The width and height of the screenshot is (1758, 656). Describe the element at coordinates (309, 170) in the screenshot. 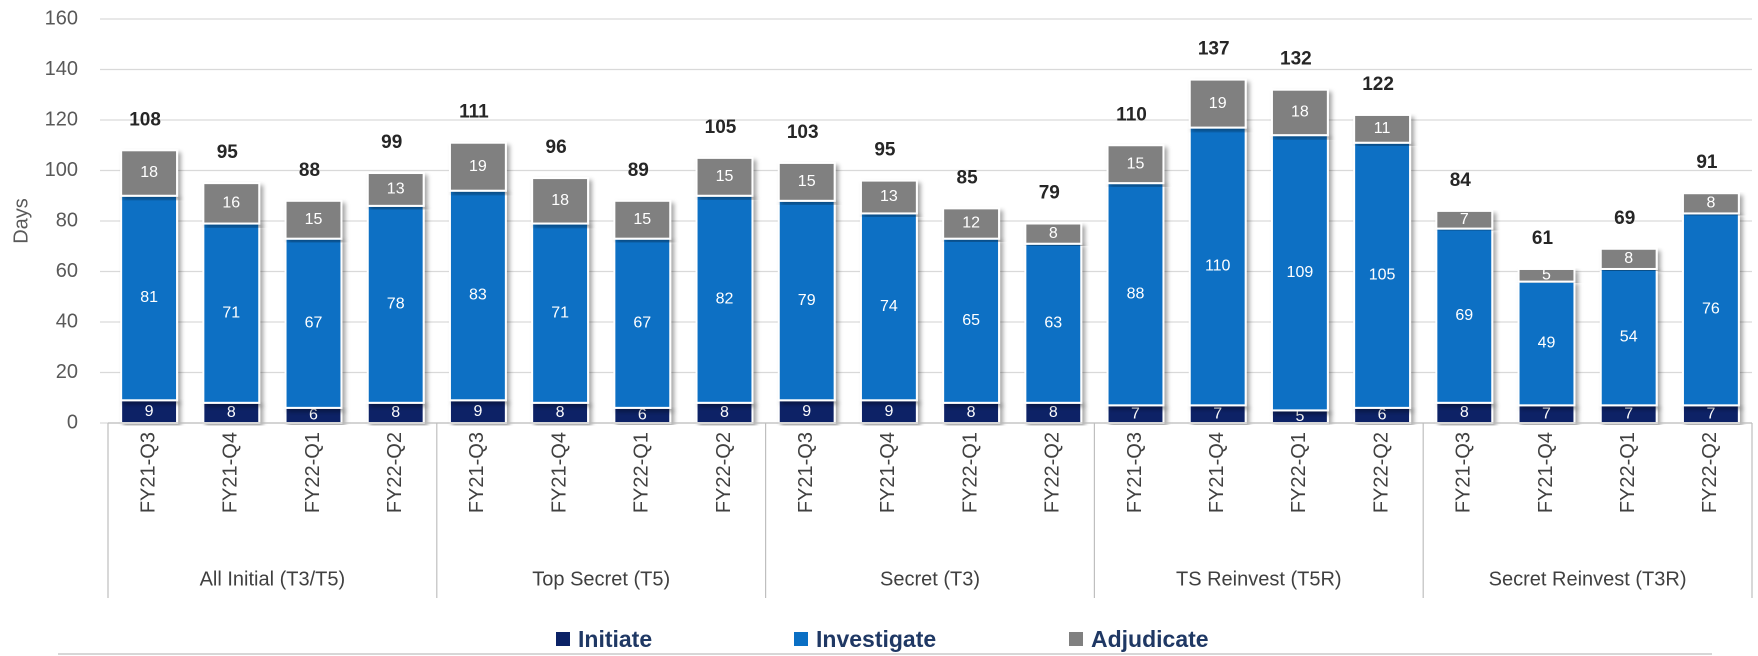

I see `total-label: 88` at that location.